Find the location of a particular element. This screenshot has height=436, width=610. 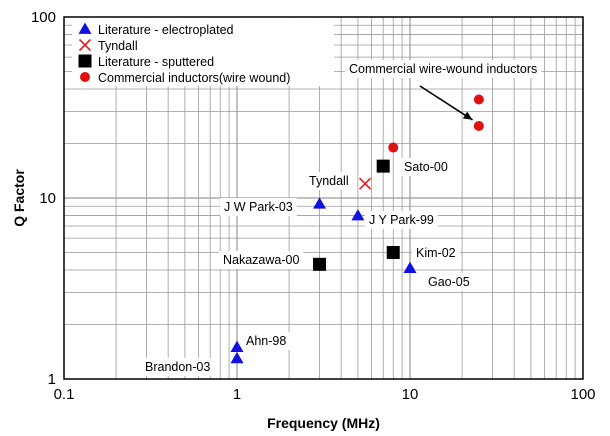

annotation-label: J W Park-03 is located at coordinates (258, 207).